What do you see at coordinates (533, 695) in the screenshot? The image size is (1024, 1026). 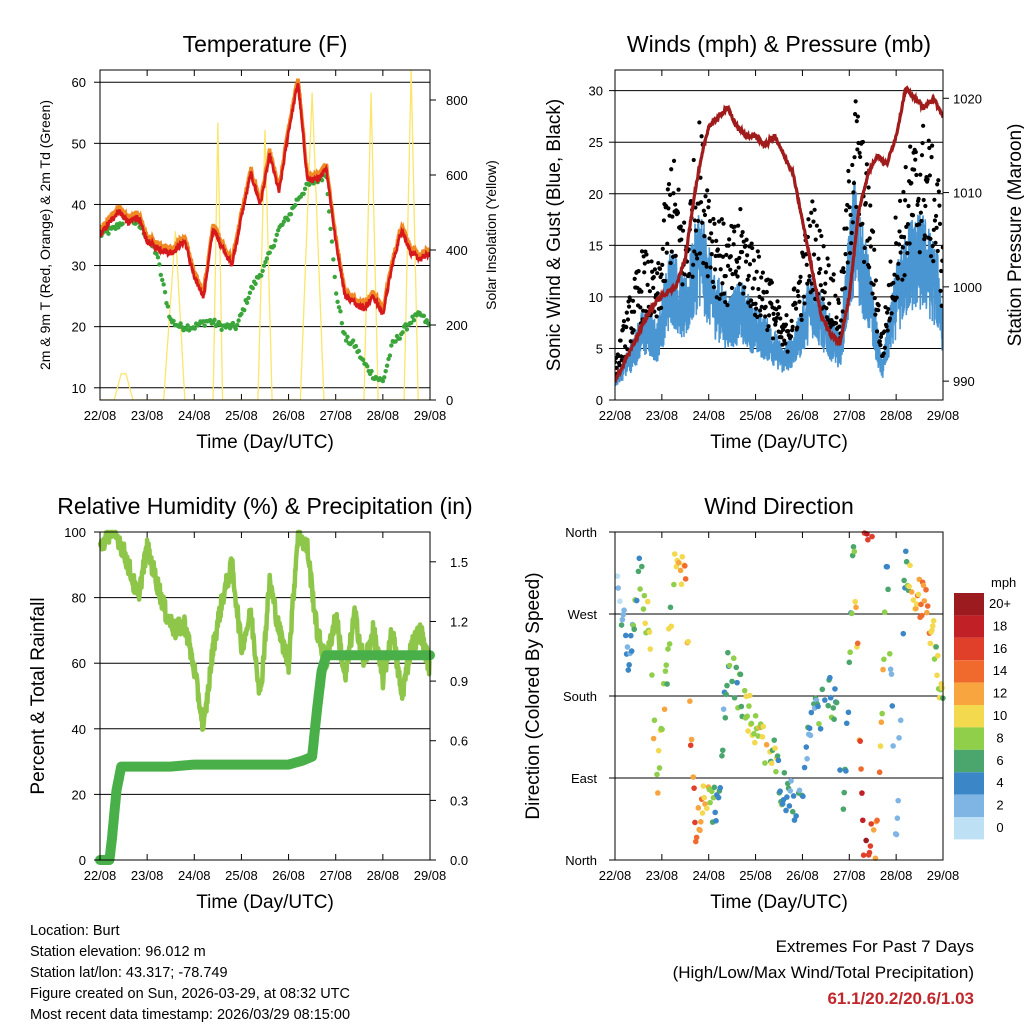 I see `y-axis-label: Direction (Colored By Speed)` at bounding box center [533, 695].